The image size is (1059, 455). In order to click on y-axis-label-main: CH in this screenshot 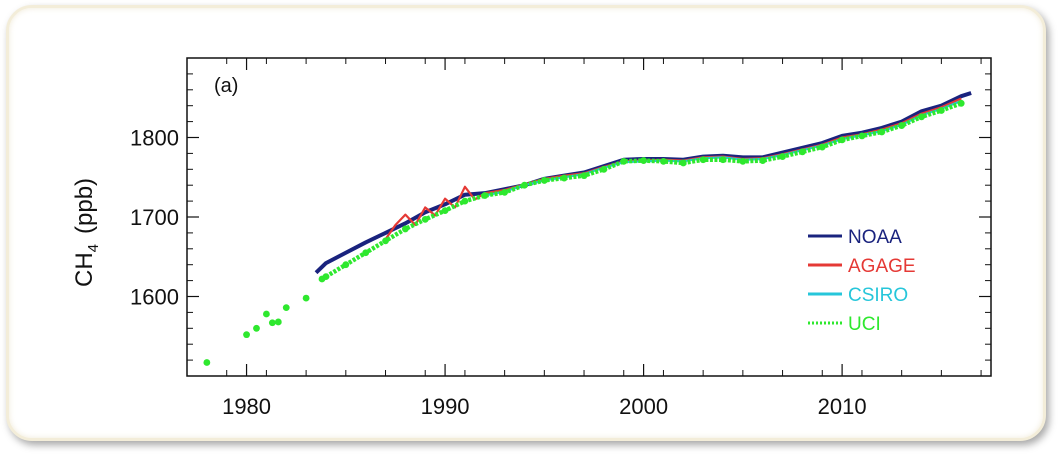, I will do `click(84, 269)`.